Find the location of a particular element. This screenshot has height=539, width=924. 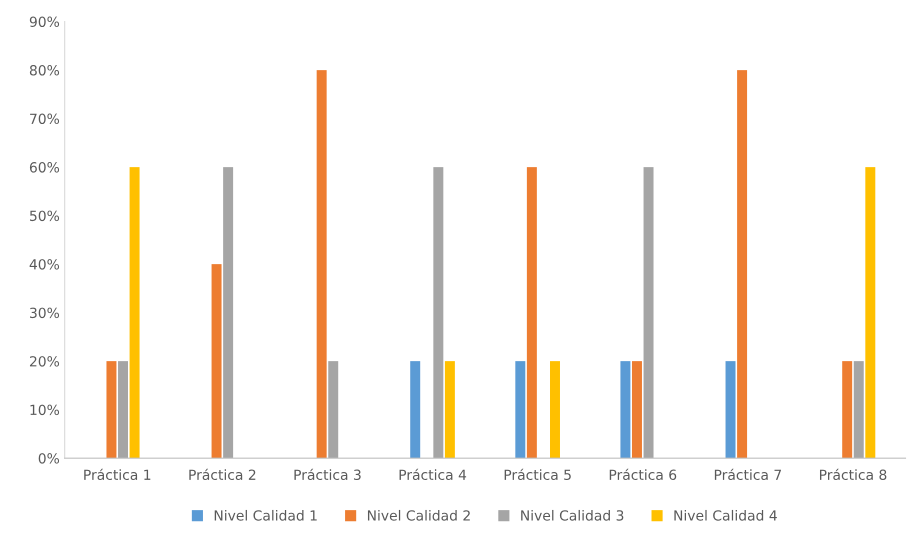

legend-label: Nivel Calidad 4 is located at coordinates (725, 515).